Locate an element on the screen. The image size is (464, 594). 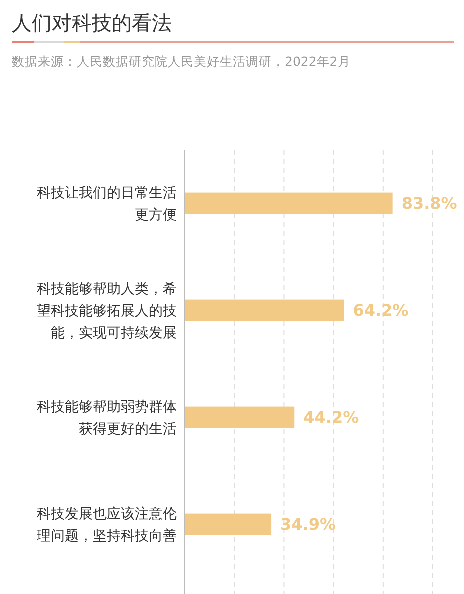
data-label: 83.8% is located at coordinates (430, 204).